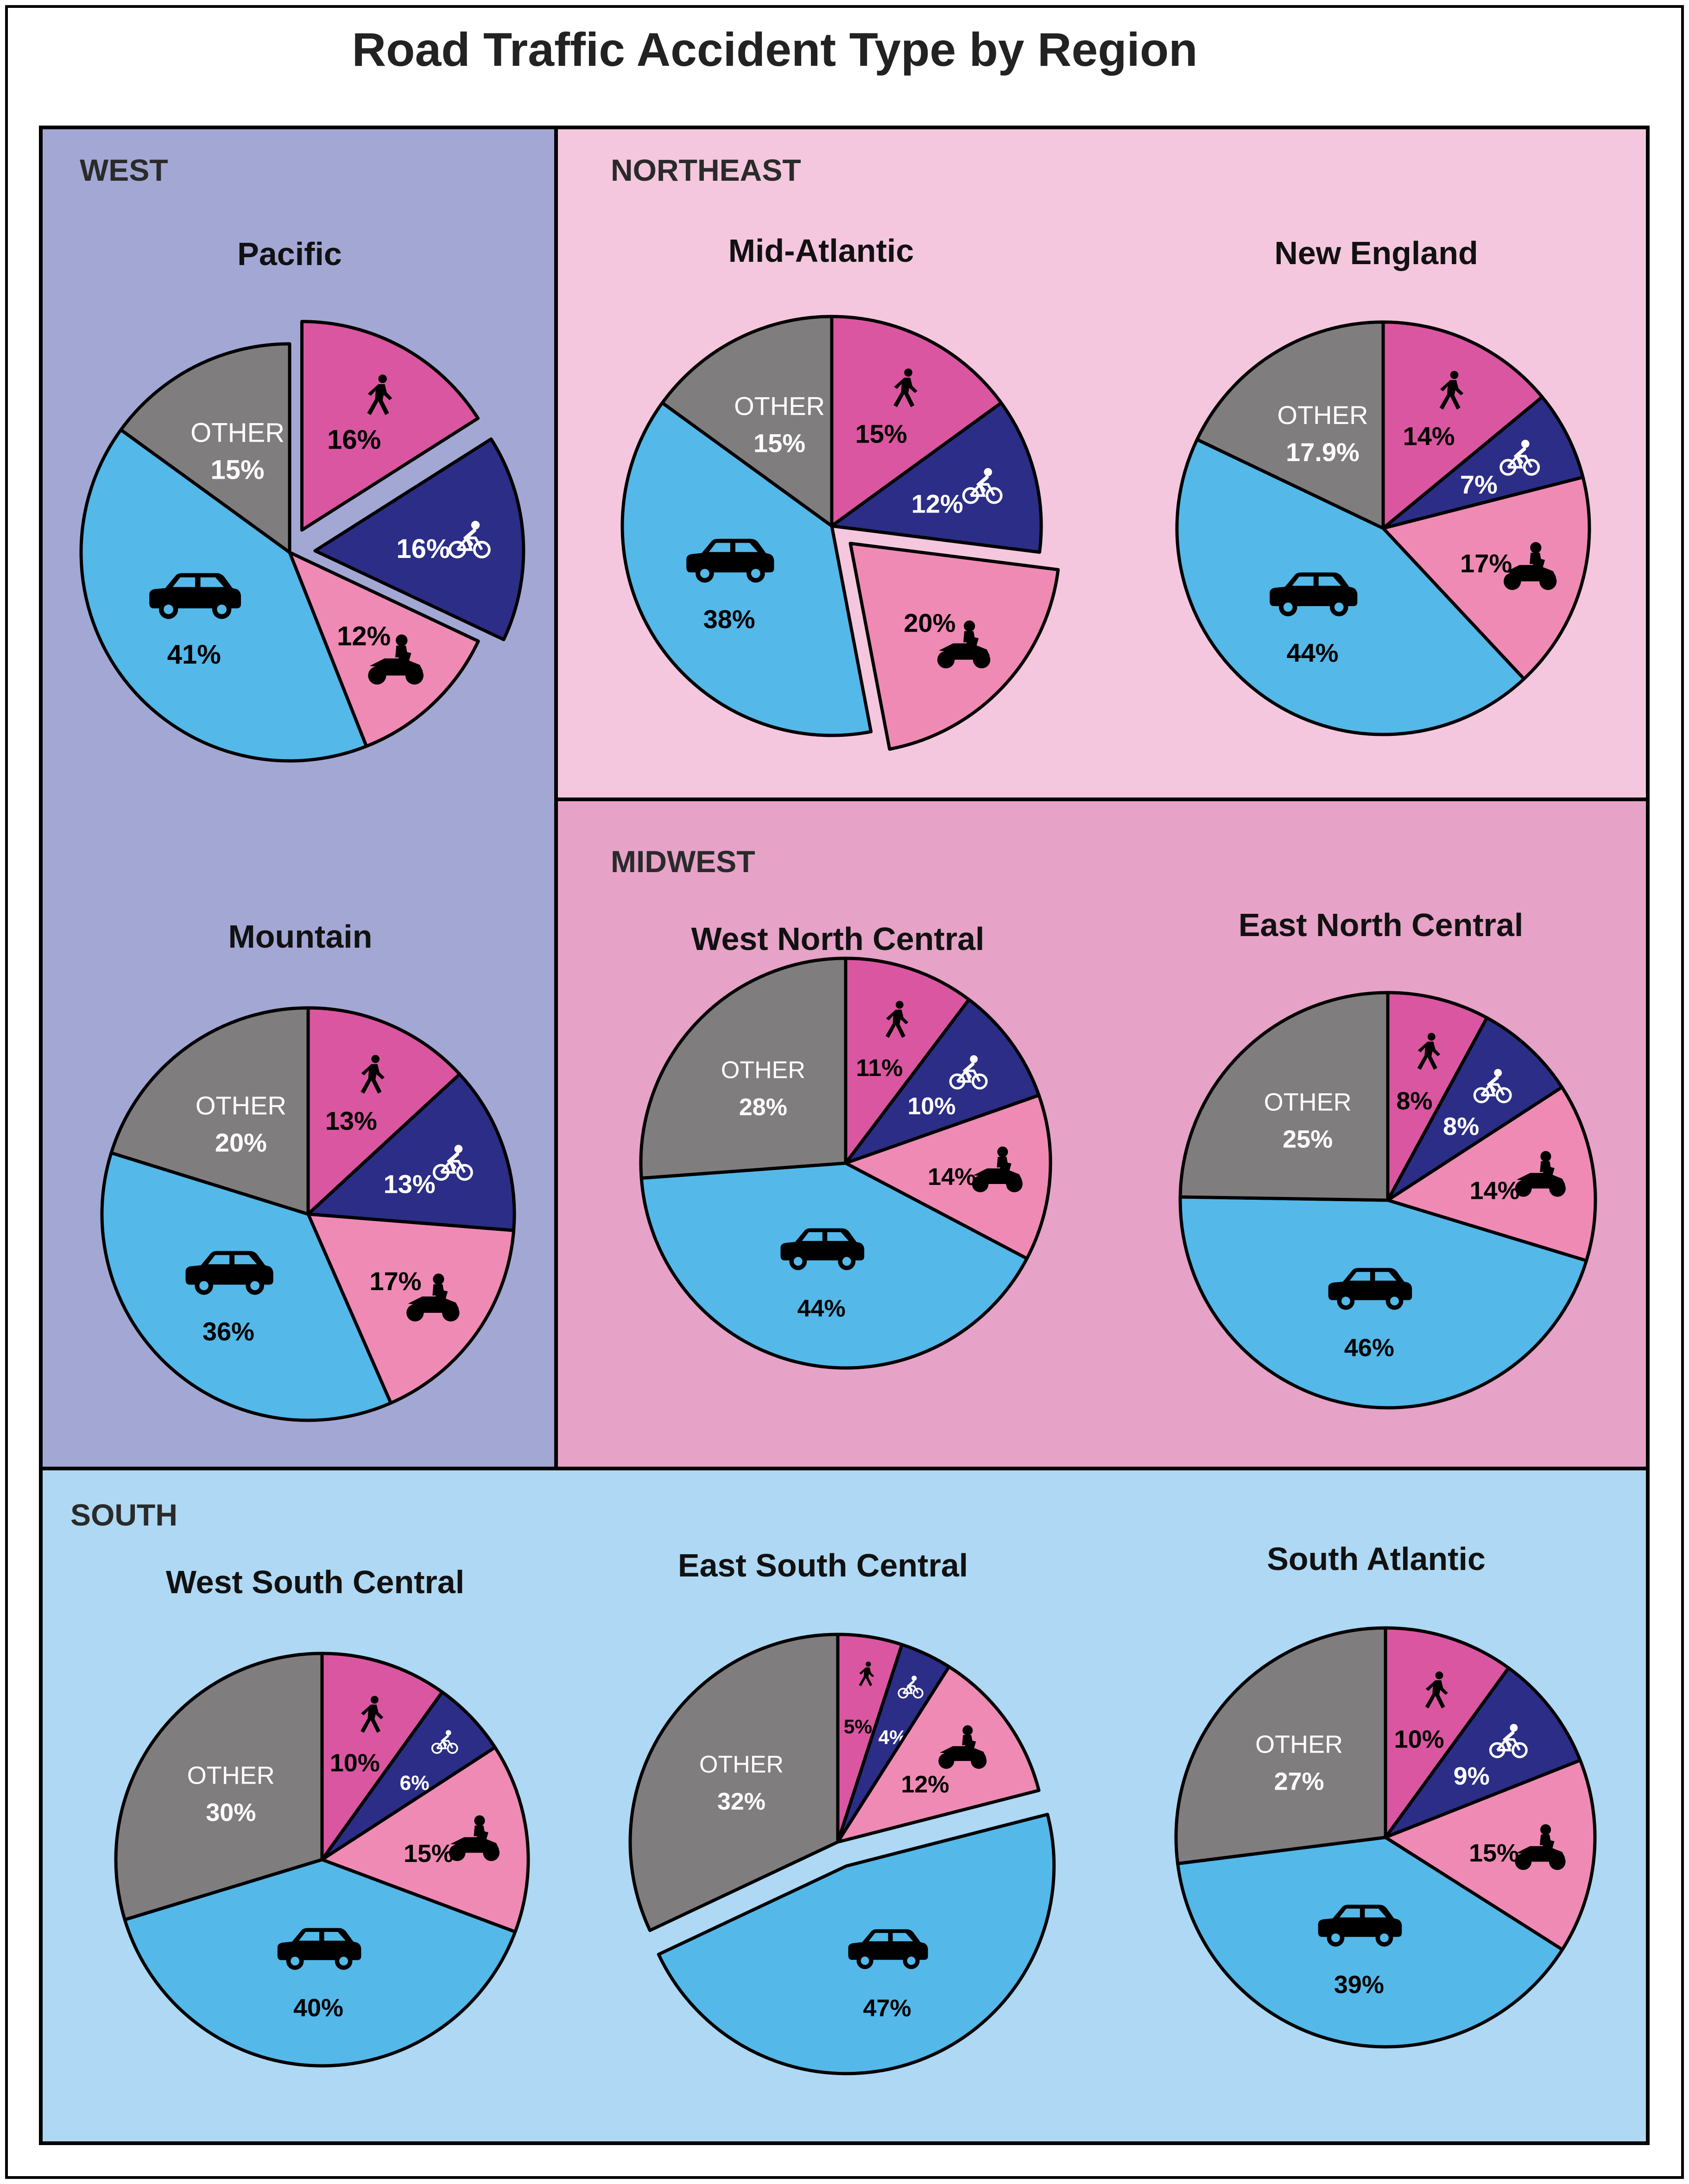 The image size is (1689, 2184). What do you see at coordinates (415, 1783) in the screenshot?
I see `bicycle-value-label: 6%` at bounding box center [415, 1783].